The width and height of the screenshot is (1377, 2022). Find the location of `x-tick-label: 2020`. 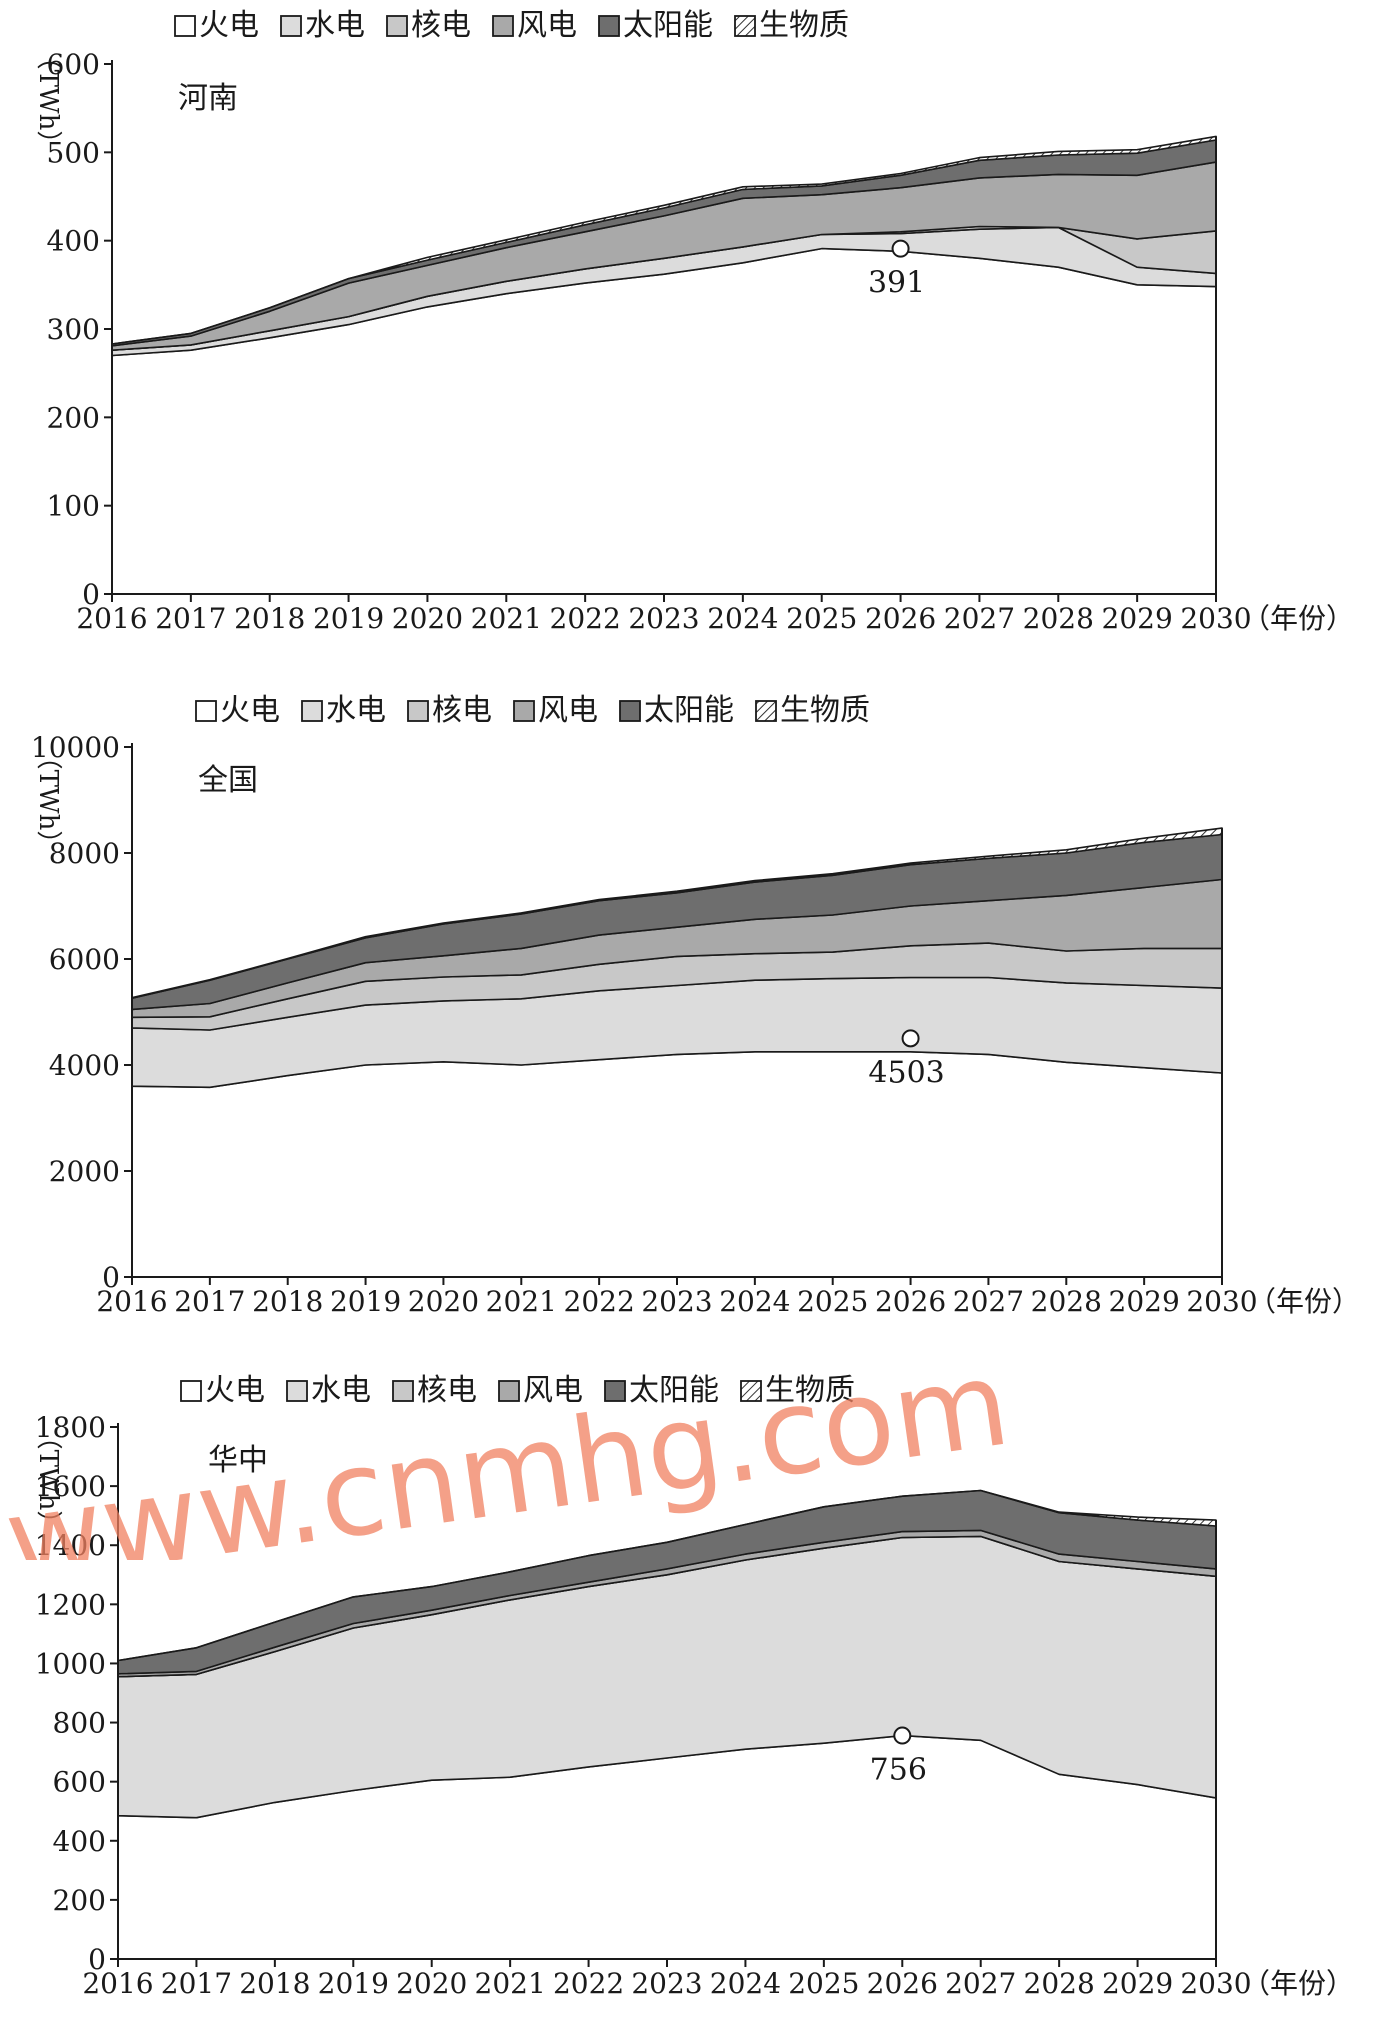

x-tick-label: 2020 is located at coordinates (443, 1301).